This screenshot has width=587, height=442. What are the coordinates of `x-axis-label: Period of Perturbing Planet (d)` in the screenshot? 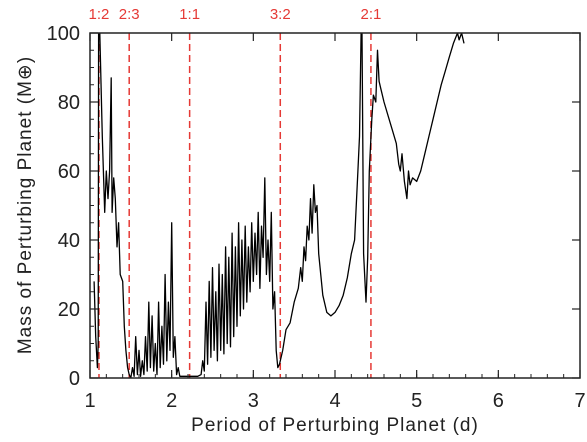 It's located at (335, 425).